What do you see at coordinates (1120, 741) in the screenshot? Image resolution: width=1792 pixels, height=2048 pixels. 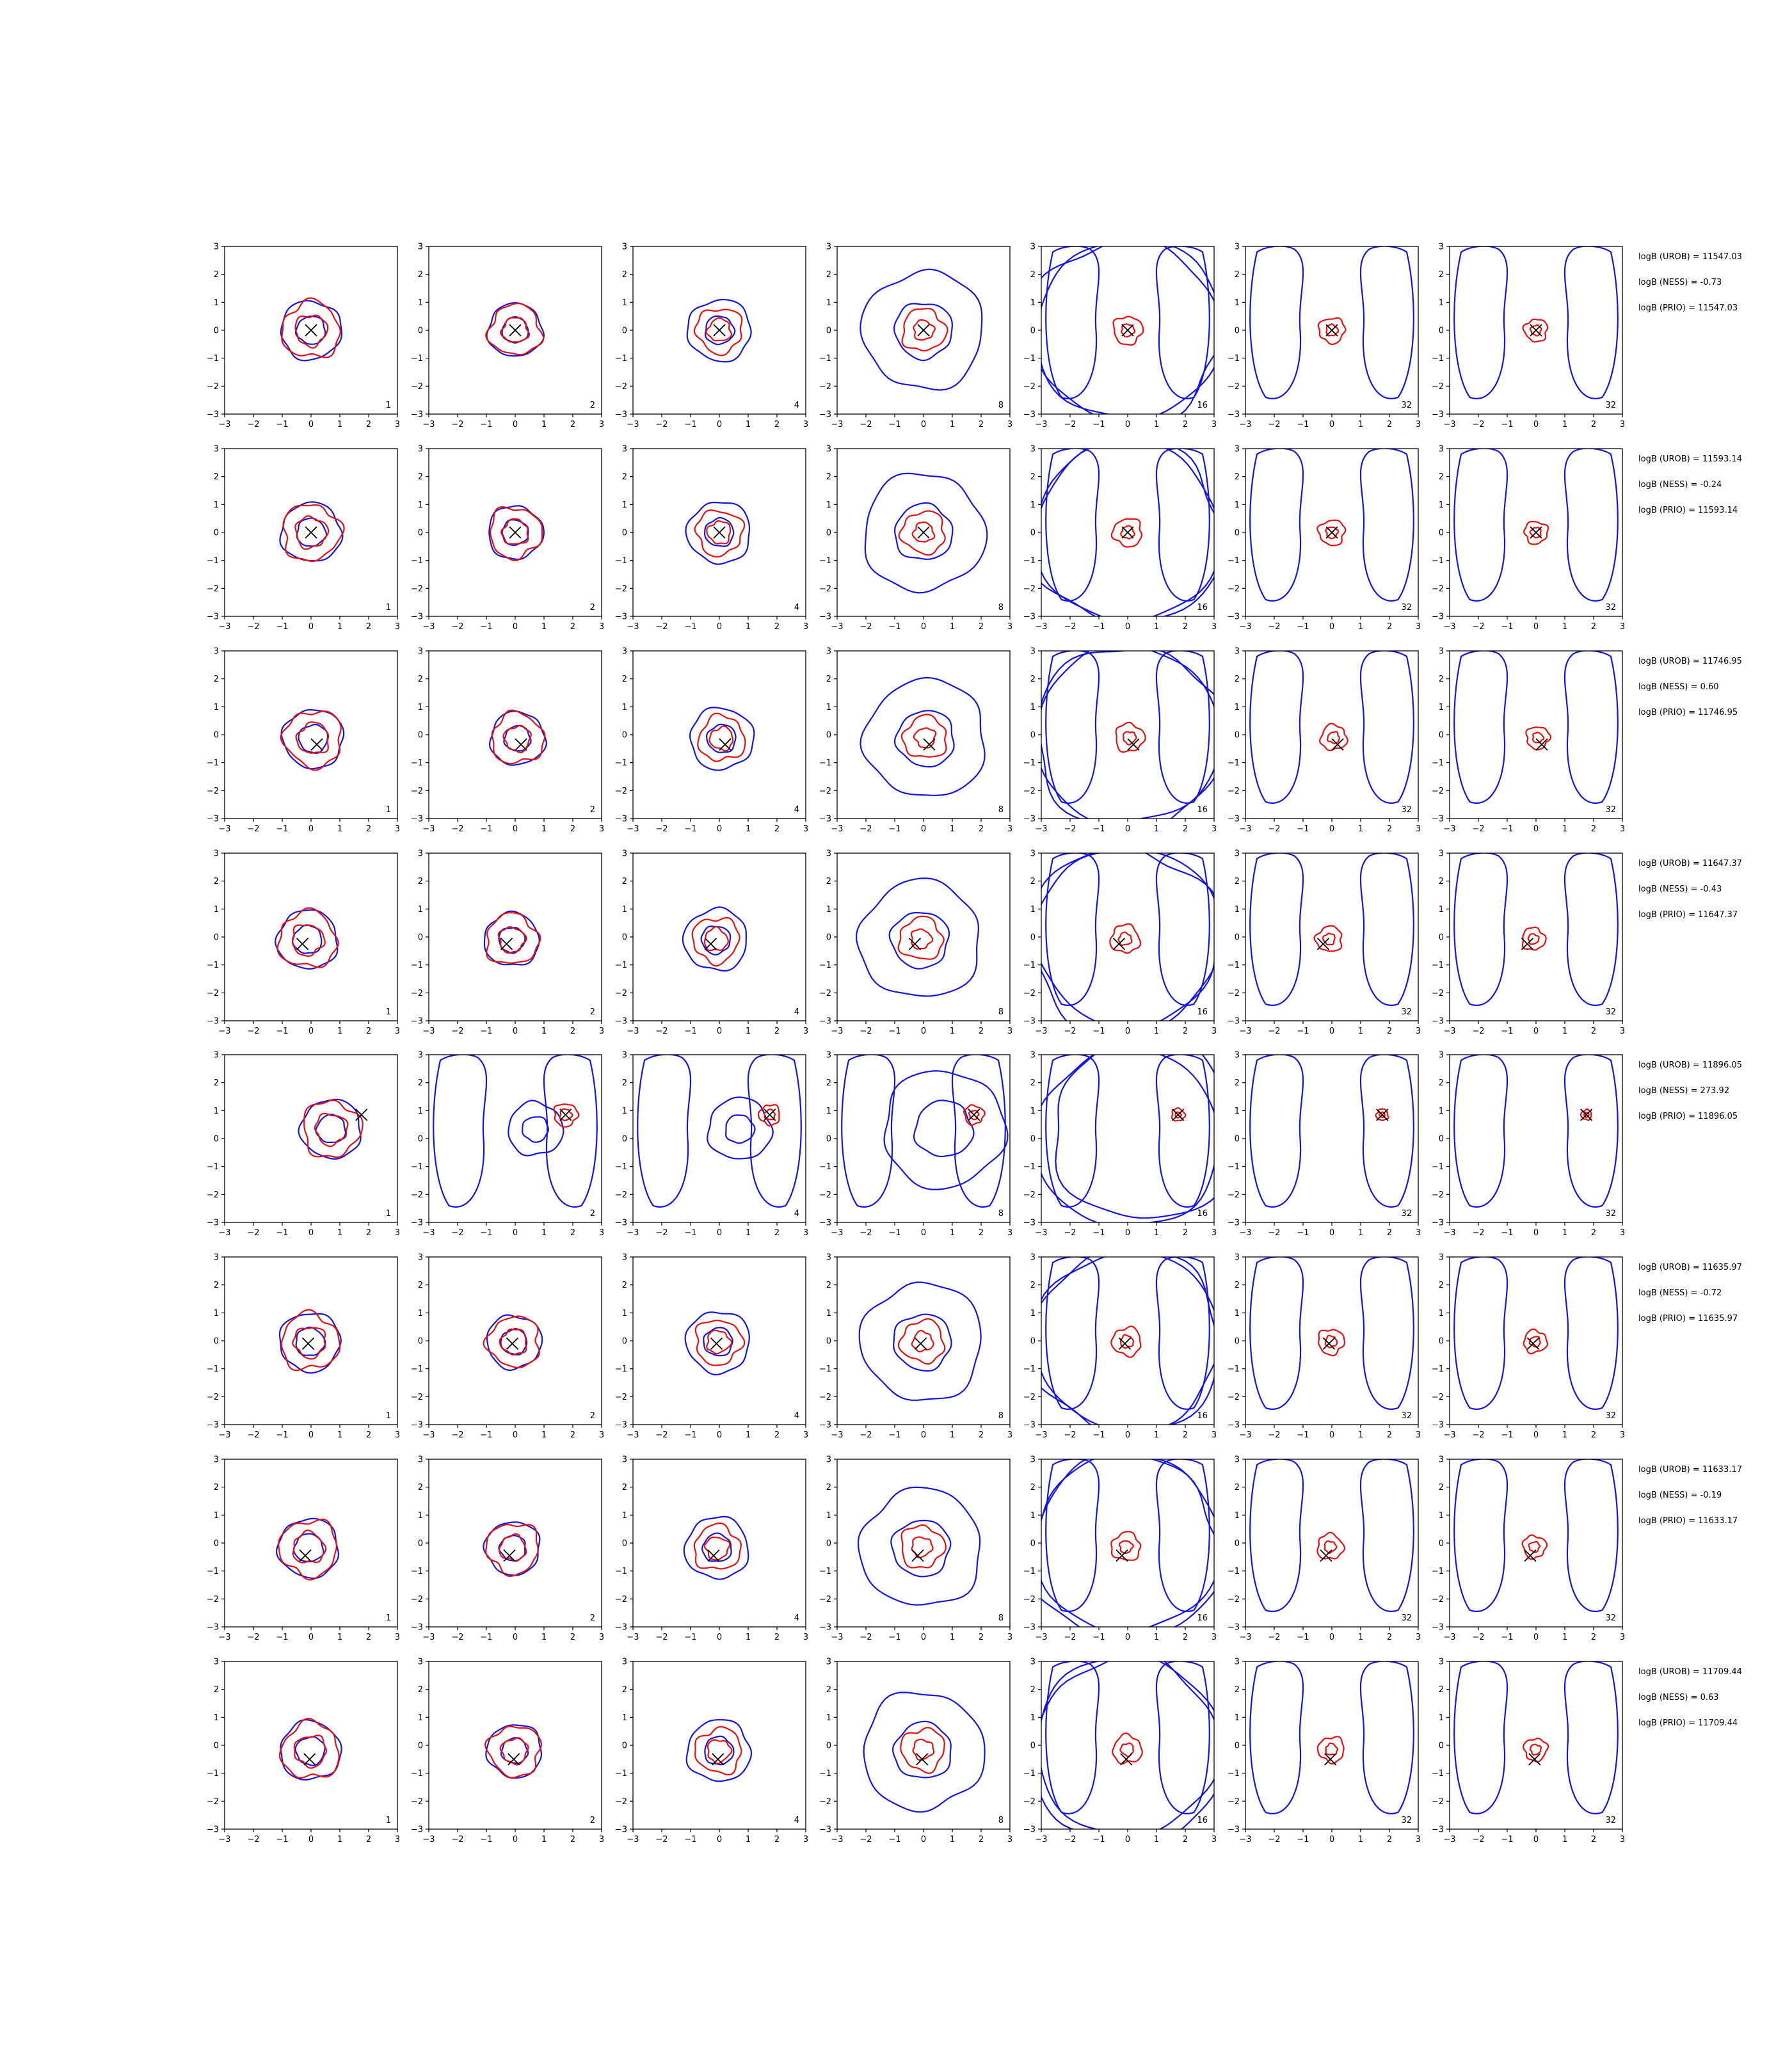 I see `panel-r3-c5: −3−3 −2 −2 −1 −1 0 0 1 1 2 2 3 3 16` at bounding box center [1120, 741].